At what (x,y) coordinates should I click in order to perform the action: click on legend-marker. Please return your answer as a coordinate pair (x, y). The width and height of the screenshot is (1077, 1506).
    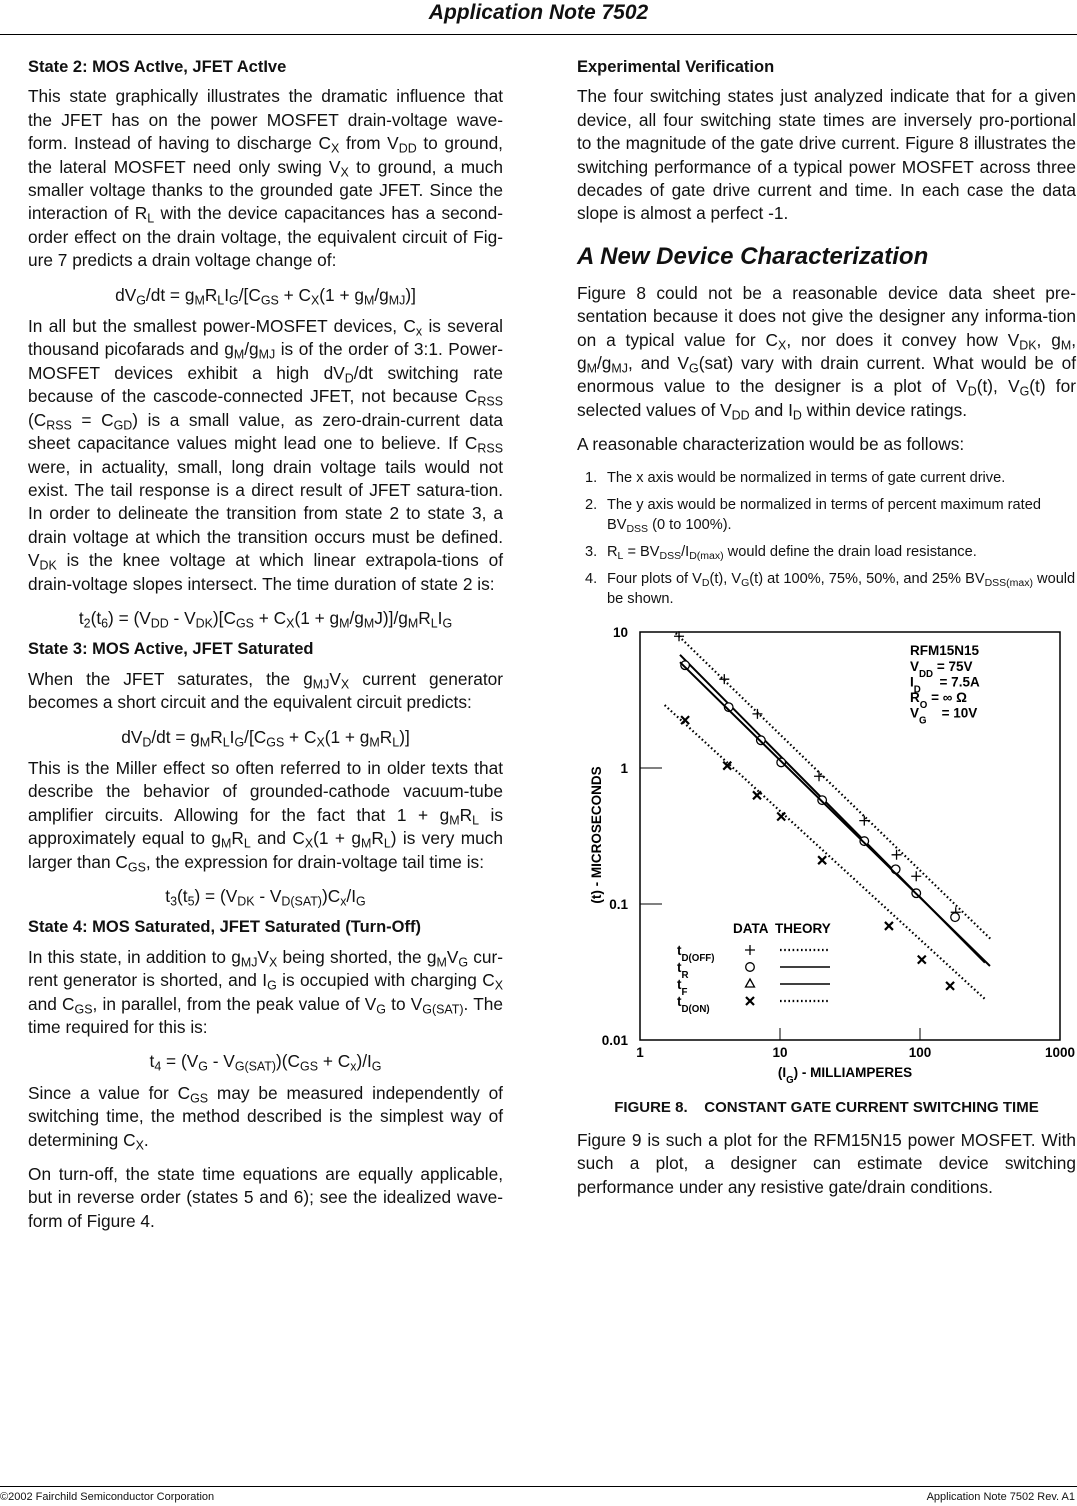
    Looking at the image, I should click on (750, 982).